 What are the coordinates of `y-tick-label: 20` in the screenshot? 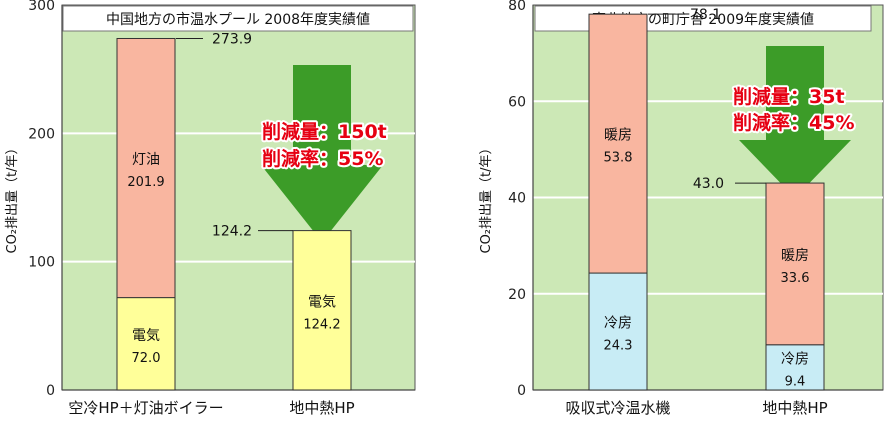 It's located at (517, 295).